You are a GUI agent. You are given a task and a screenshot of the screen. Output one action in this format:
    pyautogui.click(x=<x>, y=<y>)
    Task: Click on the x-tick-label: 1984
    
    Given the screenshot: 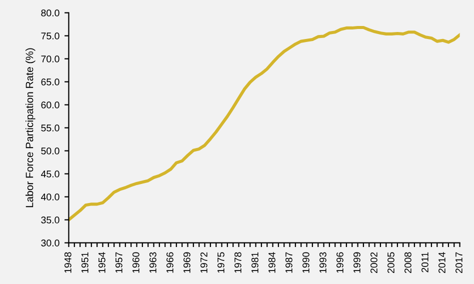 What is the action you would take?
    pyautogui.click(x=272, y=262)
    